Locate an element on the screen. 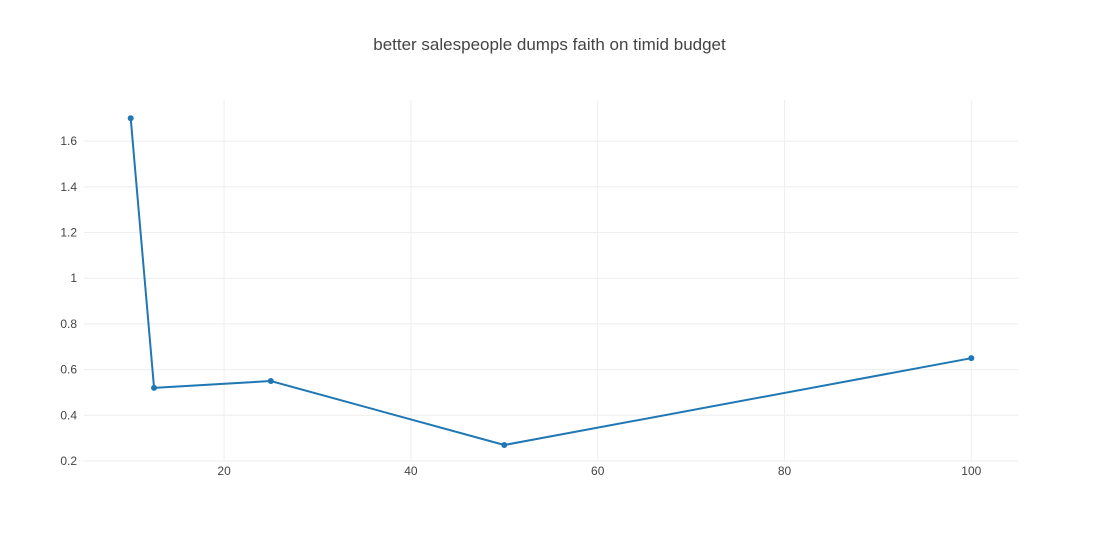 Image resolution: width=1099 pixels, height=536 pixels. y-tick-label: 0.4 is located at coordinates (68, 415).